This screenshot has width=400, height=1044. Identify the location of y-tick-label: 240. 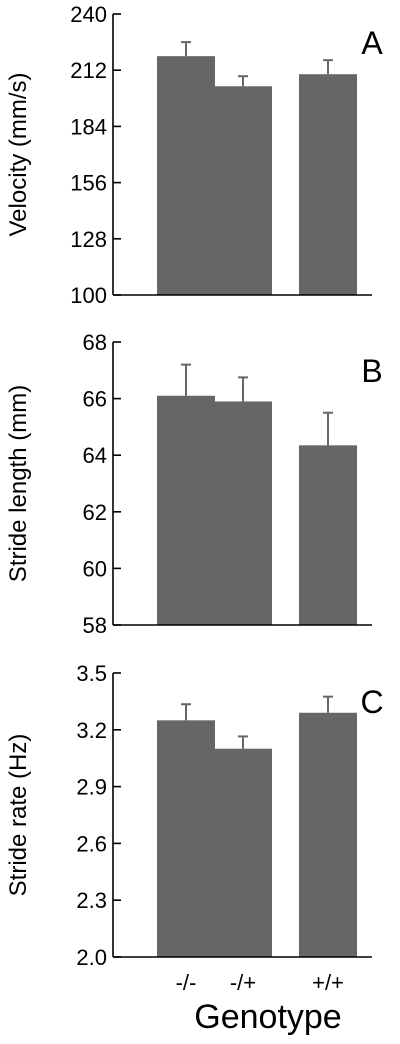
(88, 14).